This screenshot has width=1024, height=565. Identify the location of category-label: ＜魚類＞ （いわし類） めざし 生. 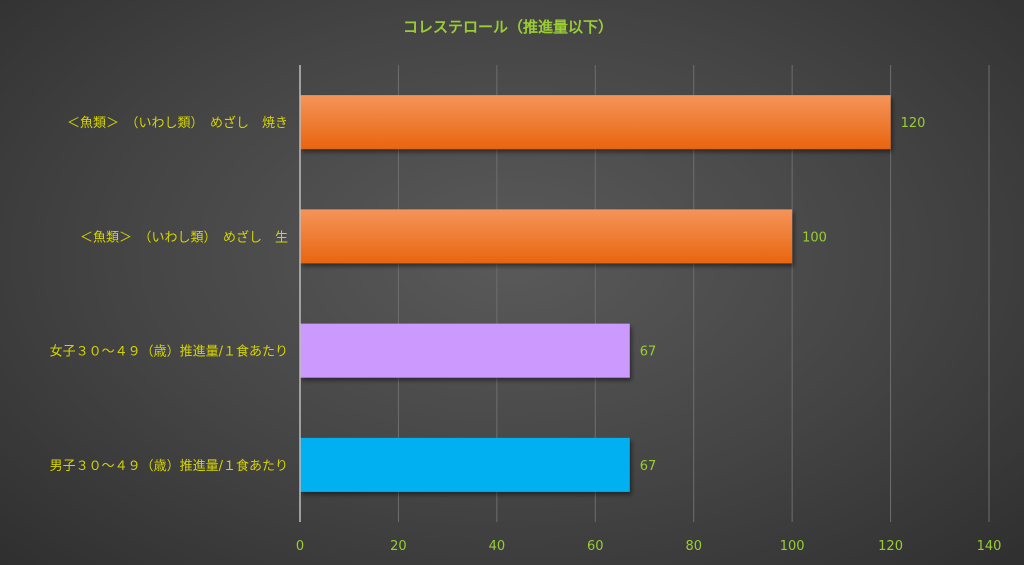
(184, 237).